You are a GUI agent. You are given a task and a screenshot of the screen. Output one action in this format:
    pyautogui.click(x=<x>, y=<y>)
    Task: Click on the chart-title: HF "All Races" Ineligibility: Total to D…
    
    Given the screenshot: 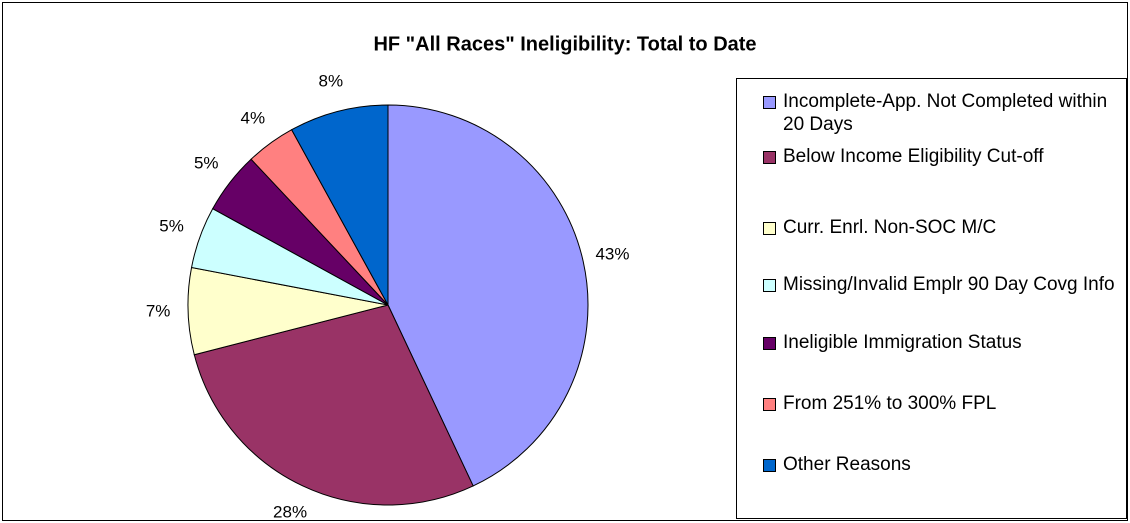 What is the action you would take?
    pyautogui.click(x=564, y=44)
    